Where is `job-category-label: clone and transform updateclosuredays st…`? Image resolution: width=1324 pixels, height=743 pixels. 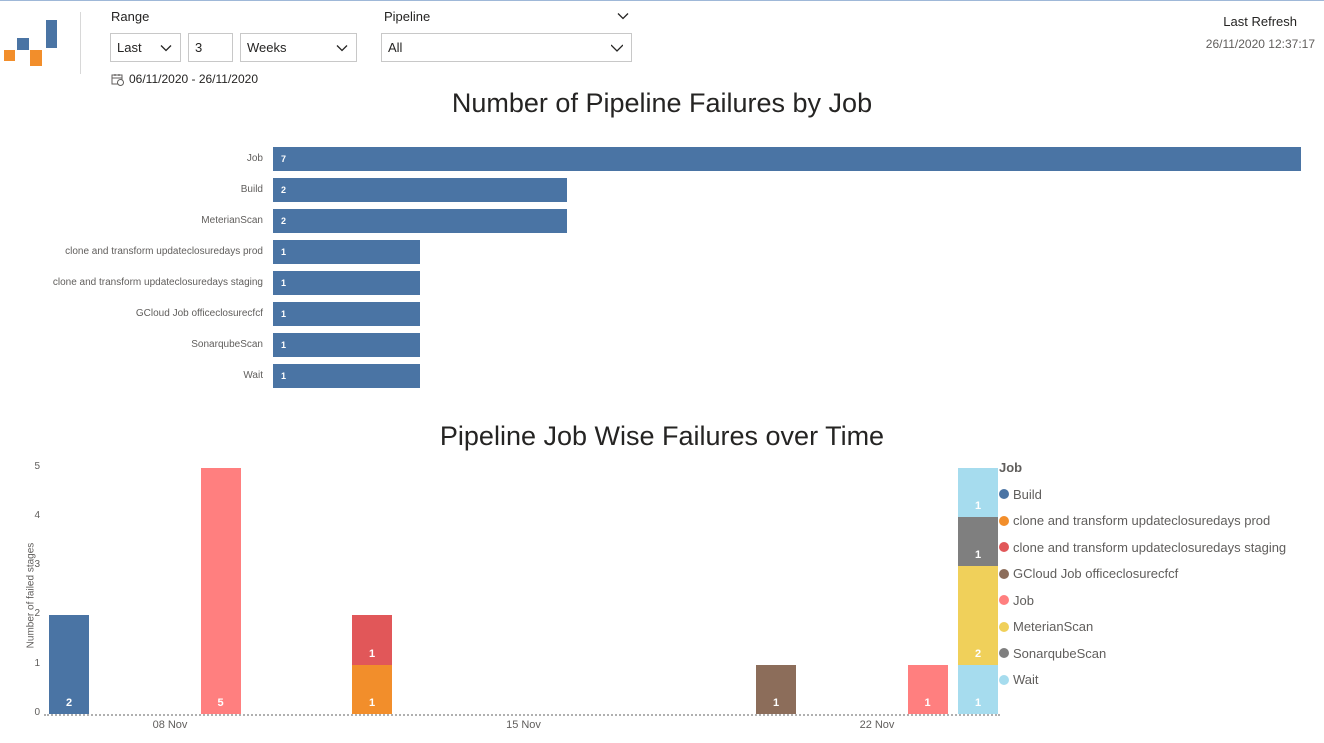
job-category-label: clone and transform updateclosuredays st… is located at coordinates (157, 282).